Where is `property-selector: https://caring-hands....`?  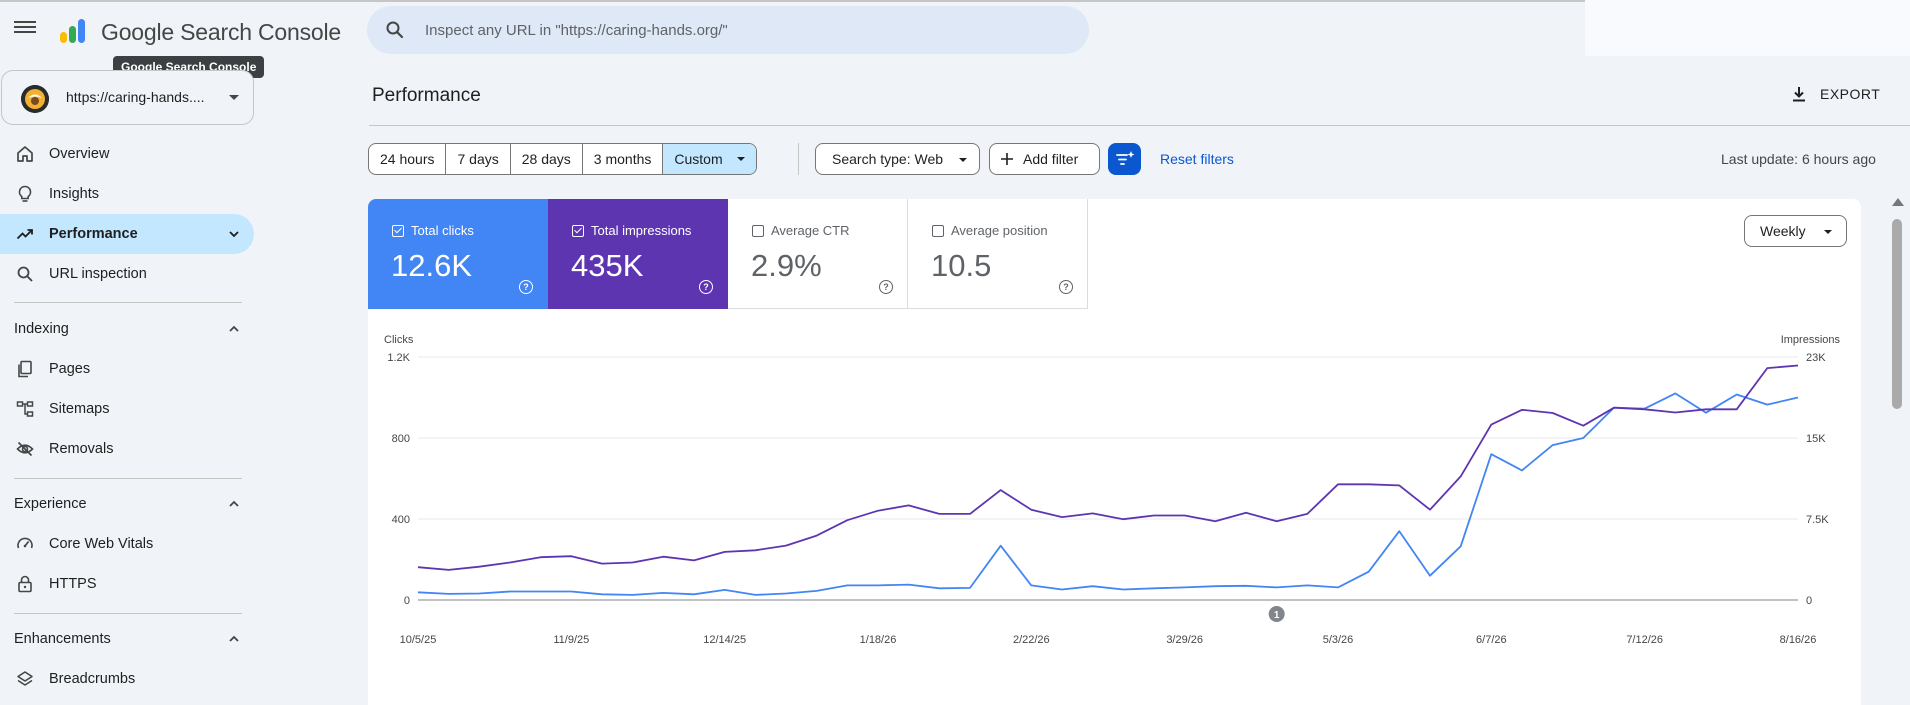
property-selector: https://caring-hands.... is located at coordinates (127, 97).